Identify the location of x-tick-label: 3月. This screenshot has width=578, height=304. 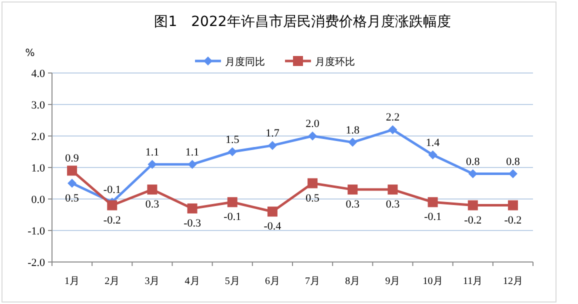
(152, 281).